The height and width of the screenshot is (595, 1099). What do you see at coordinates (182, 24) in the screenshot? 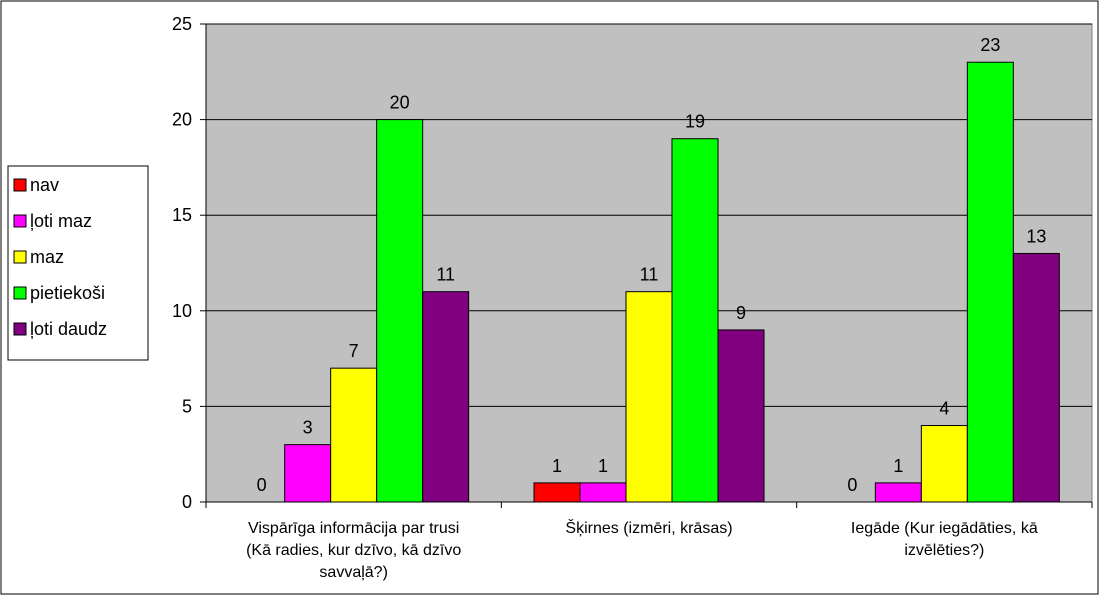
I see `y-tick-label: 25` at bounding box center [182, 24].